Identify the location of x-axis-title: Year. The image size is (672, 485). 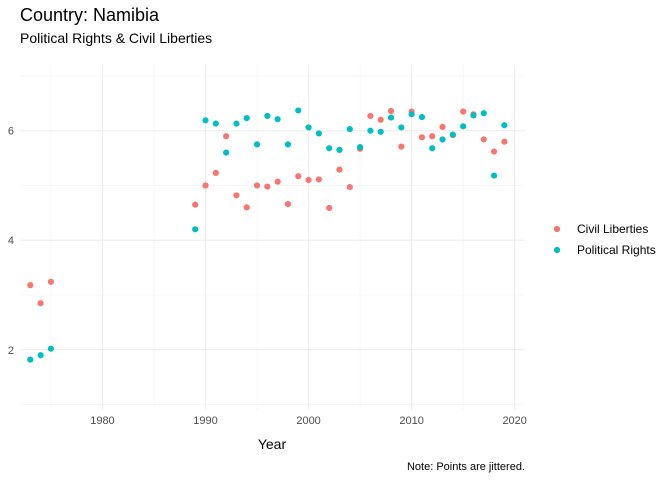
(272, 444).